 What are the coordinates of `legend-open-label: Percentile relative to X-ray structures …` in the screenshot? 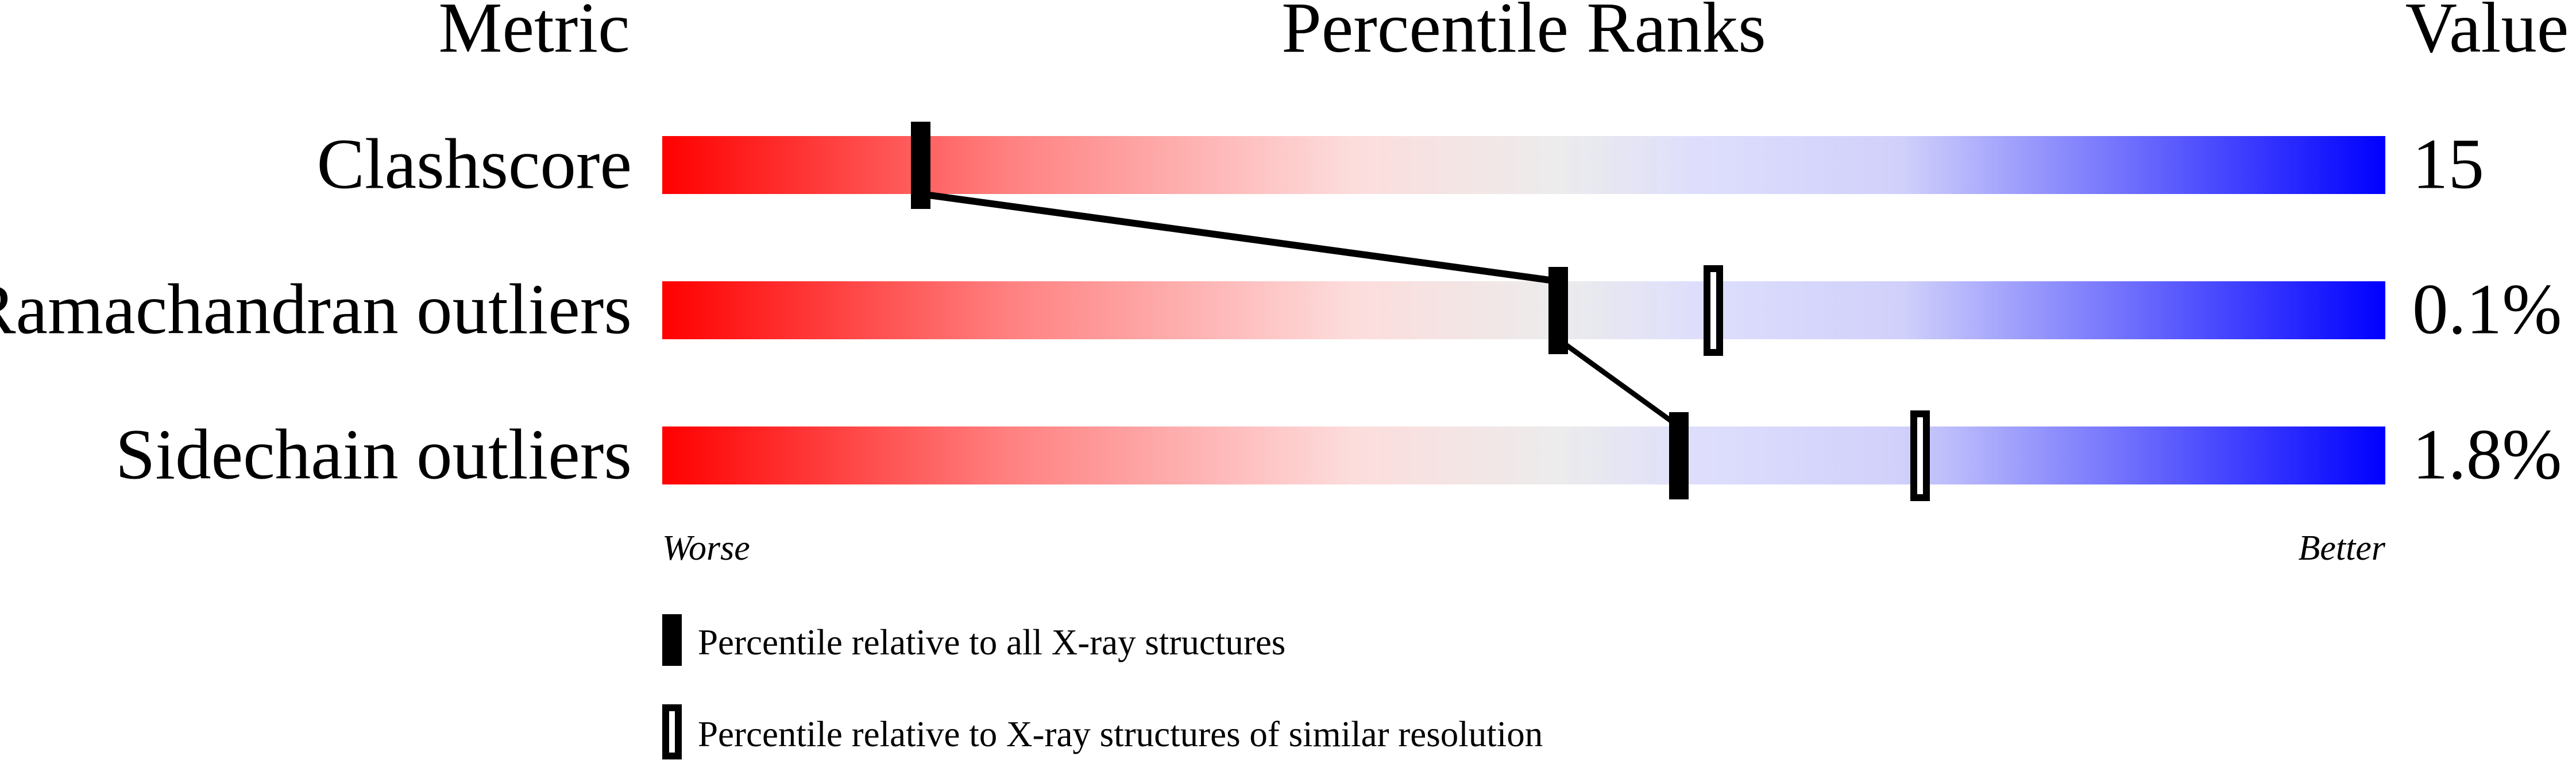 It's located at (1120, 734).